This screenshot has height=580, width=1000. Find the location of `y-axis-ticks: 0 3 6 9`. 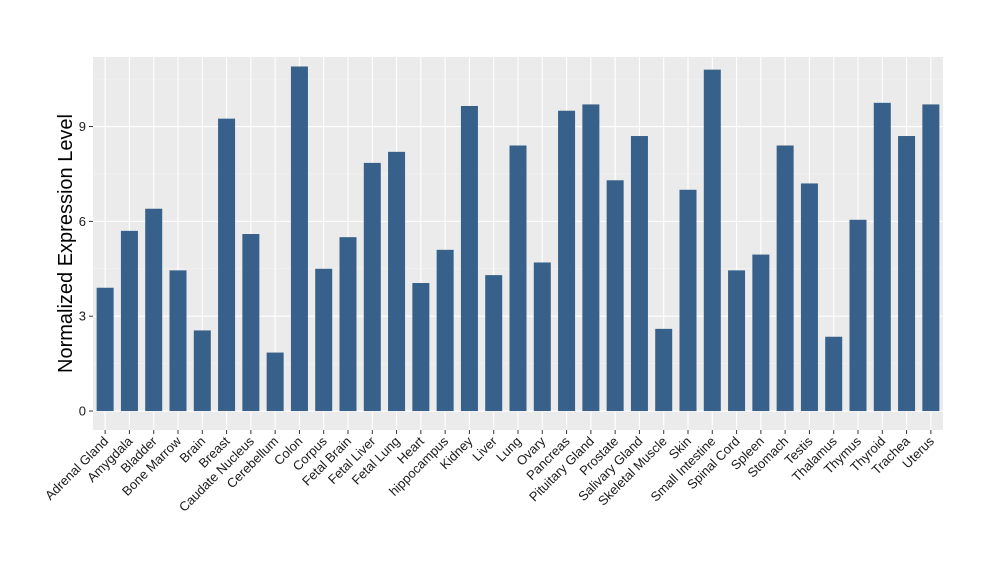

y-axis-ticks: 0 3 6 9 is located at coordinates (86, 269).